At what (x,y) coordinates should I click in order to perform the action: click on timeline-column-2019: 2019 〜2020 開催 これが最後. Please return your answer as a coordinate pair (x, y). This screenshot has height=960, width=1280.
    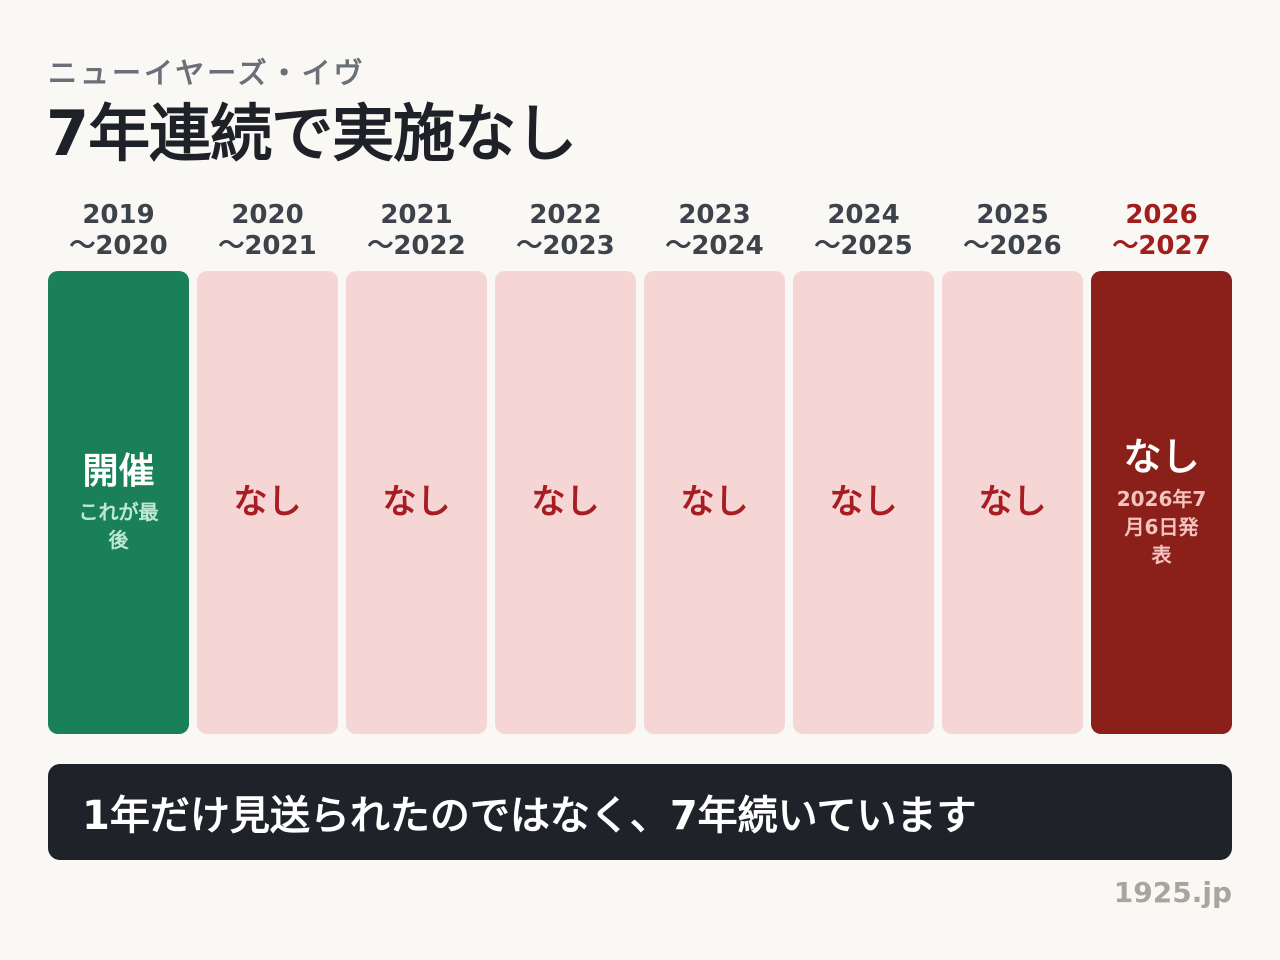
    Looking at the image, I should click on (118, 467).